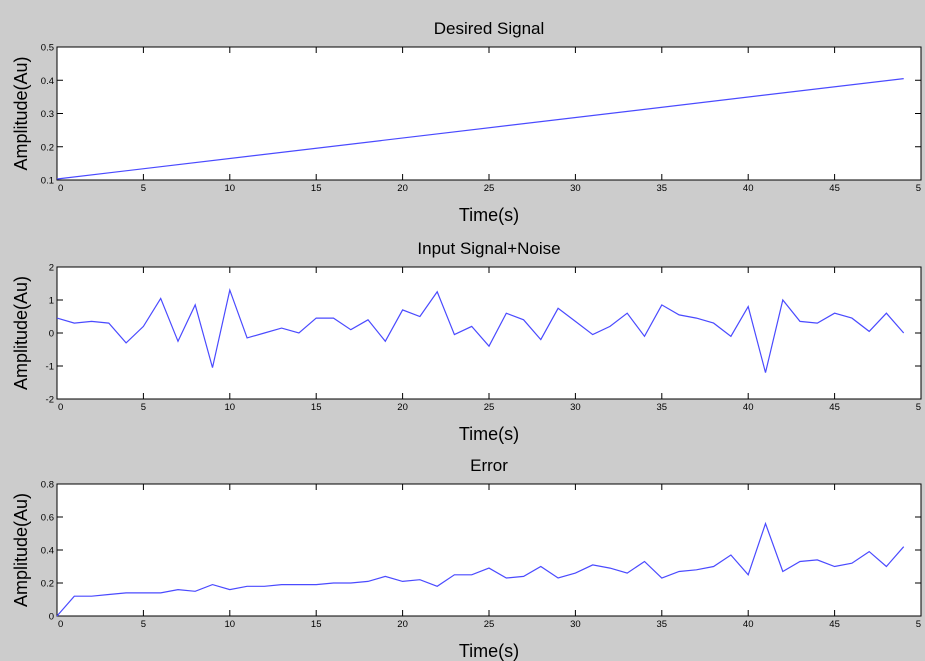 The height and width of the screenshot is (661, 925). I want to click on chart-title: Desired Signal, so click(489, 28).